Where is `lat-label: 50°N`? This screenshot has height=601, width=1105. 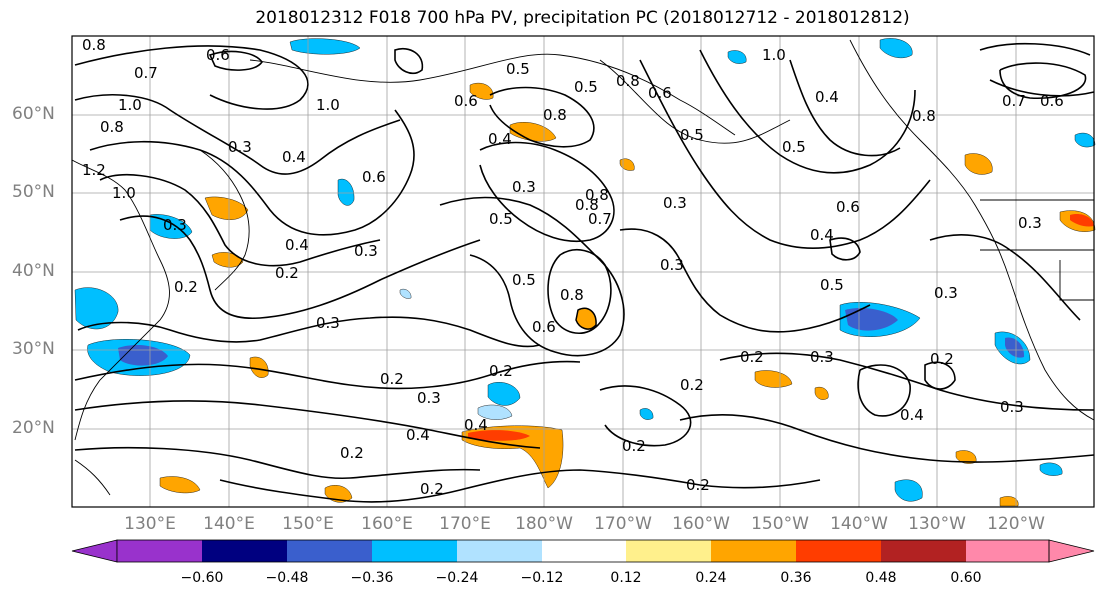 lat-label: 50°N is located at coordinates (33, 192).